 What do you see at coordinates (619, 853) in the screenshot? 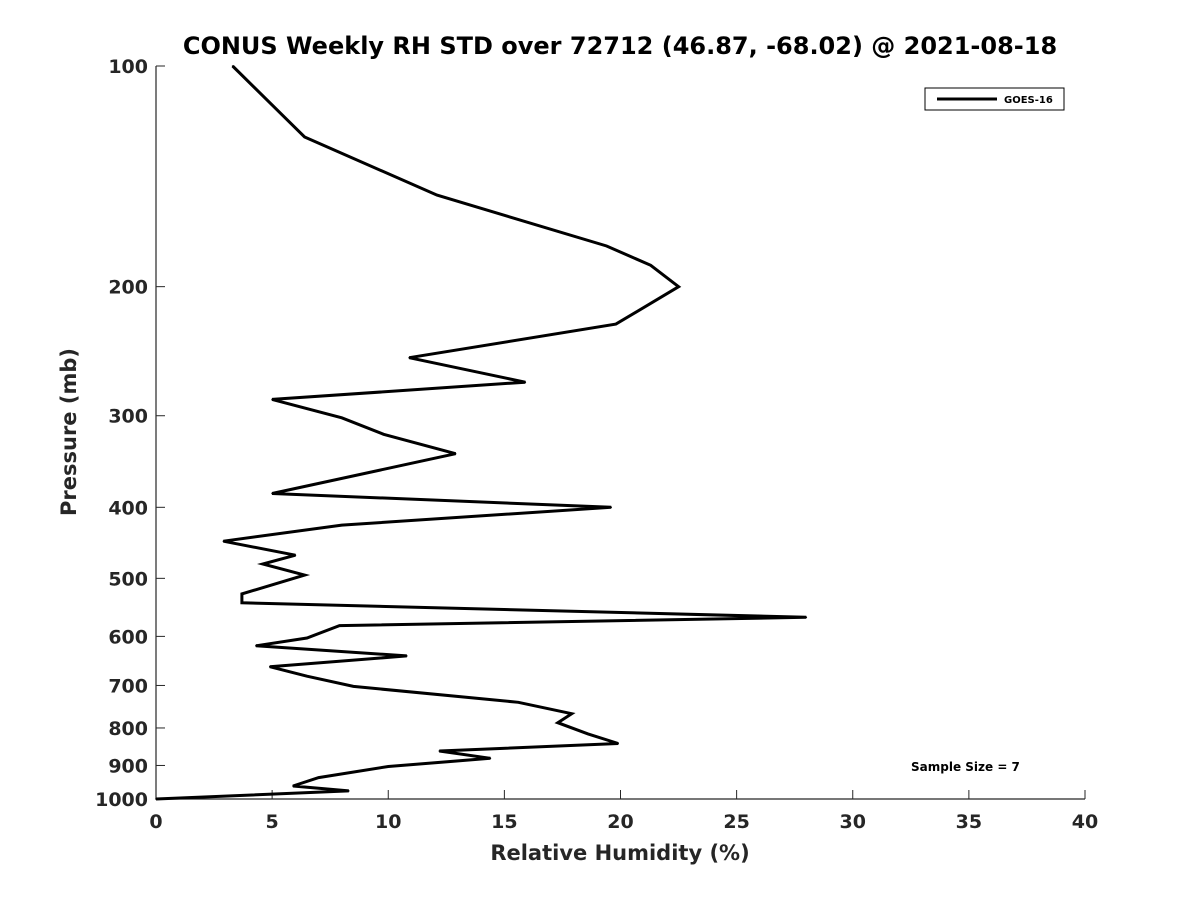
I see `x-axis-label: Relative Humidity (%)` at bounding box center [619, 853].